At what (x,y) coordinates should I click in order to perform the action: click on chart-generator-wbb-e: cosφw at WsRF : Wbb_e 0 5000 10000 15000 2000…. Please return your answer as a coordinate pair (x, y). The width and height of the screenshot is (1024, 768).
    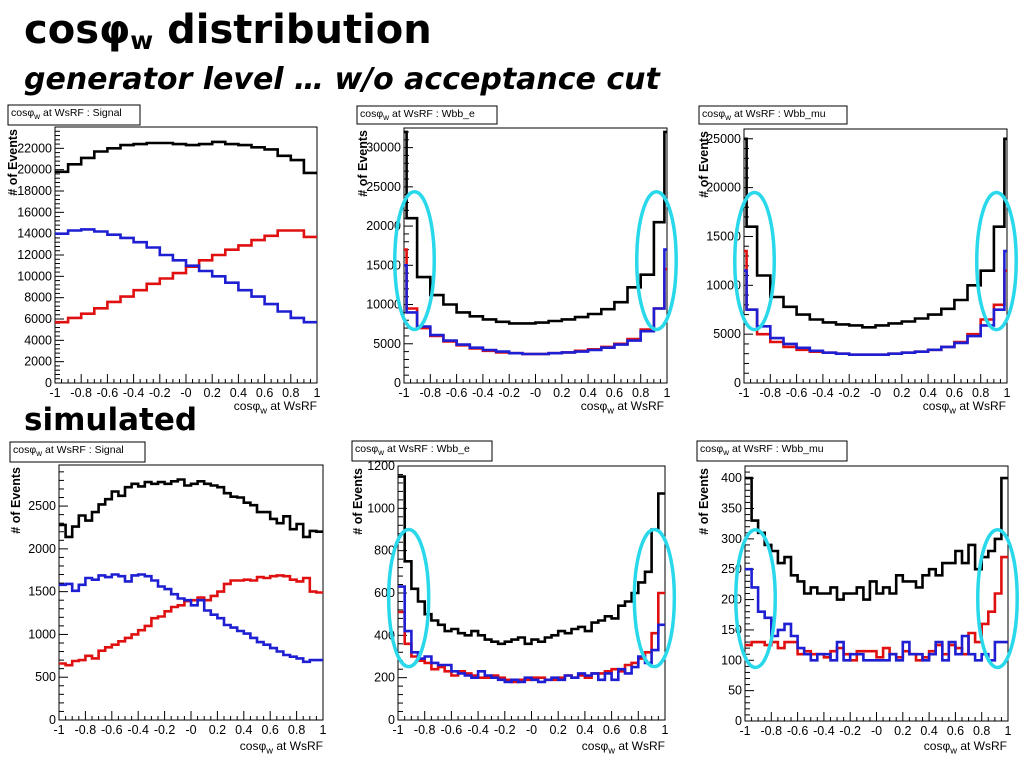
    Looking at the image, I should click on (517, 260).